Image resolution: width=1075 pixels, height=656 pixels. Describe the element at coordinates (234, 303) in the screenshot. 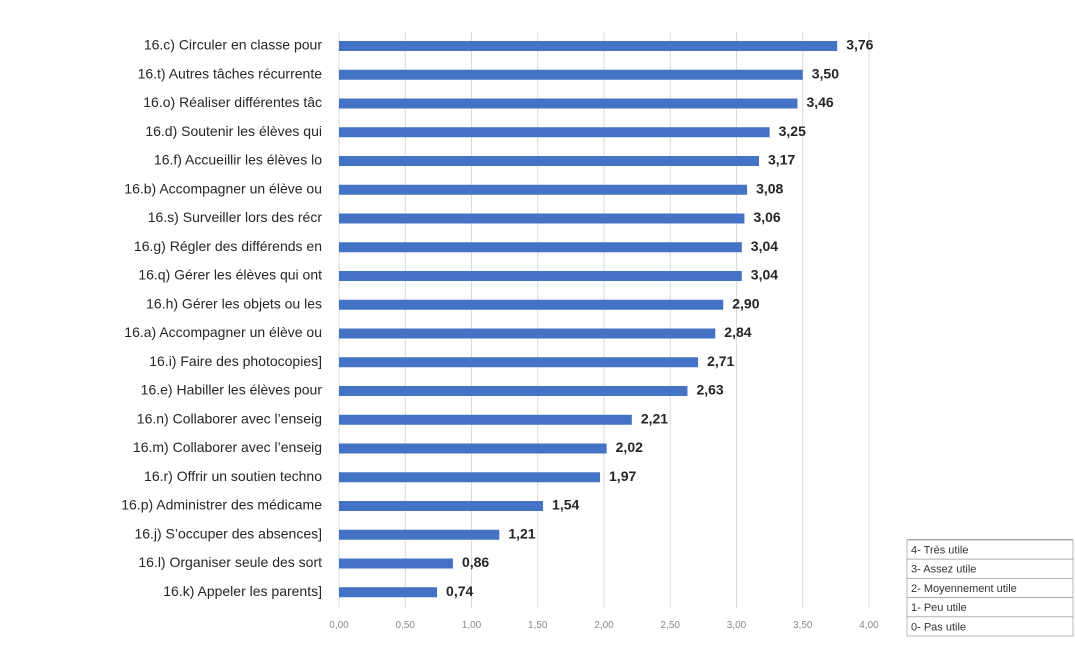

I see `category-label: 16.h) Gérer les objets ou les` at that location.